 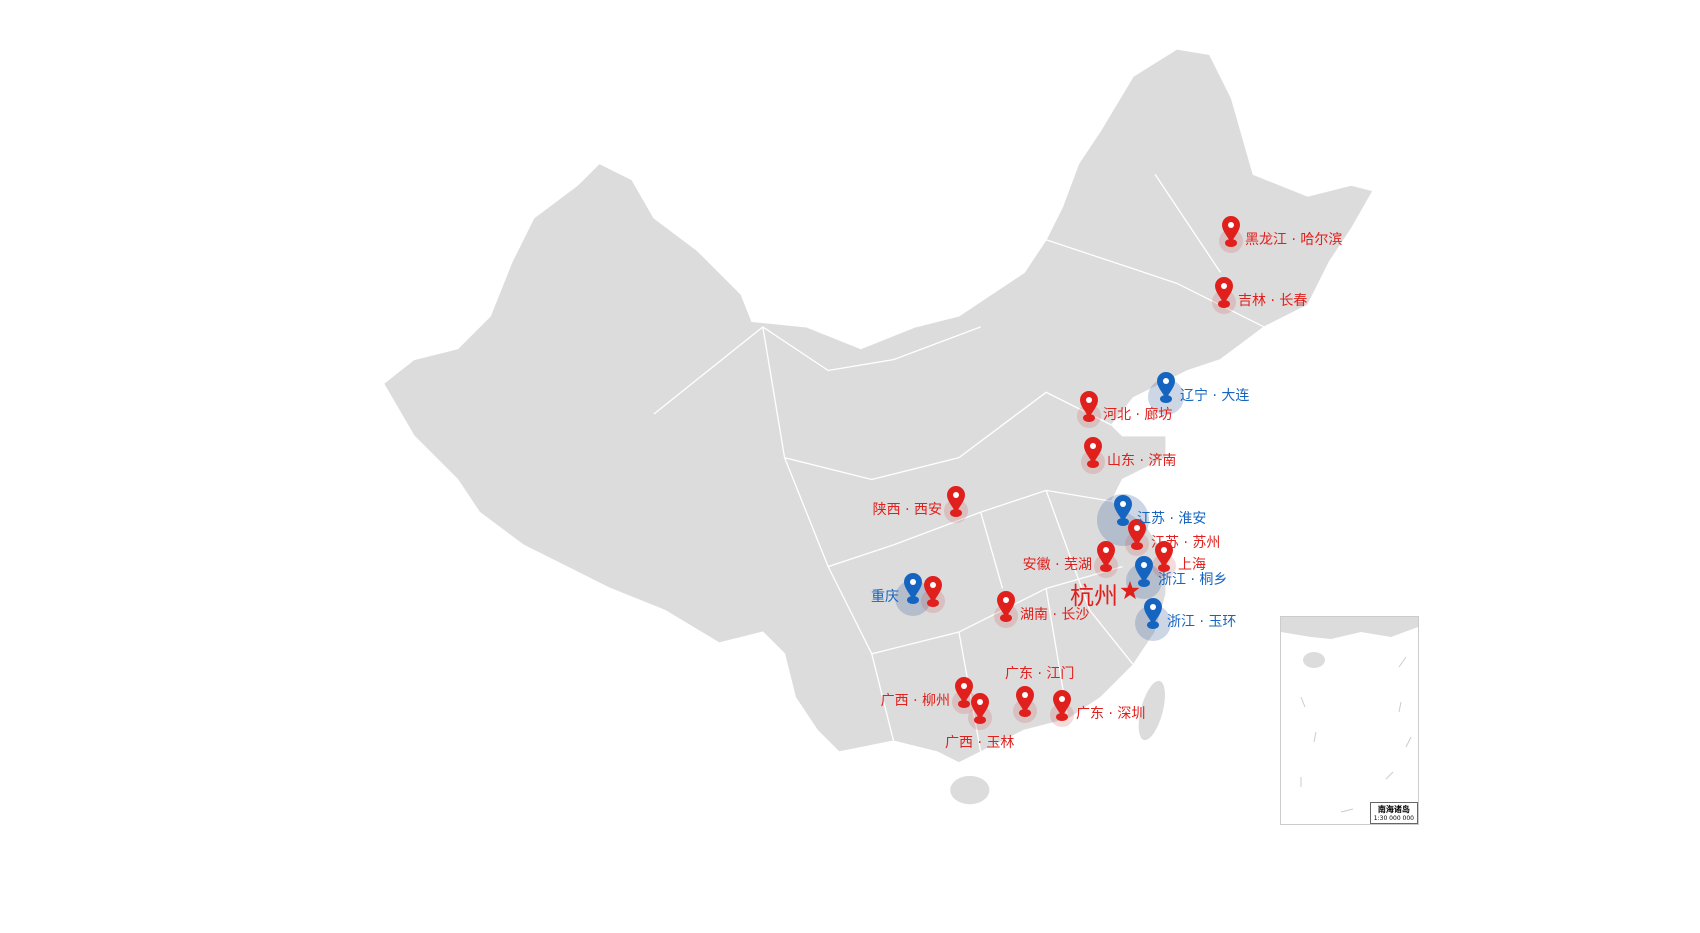 I want to click on taiwan-shape, so click(x=1151, y=710).